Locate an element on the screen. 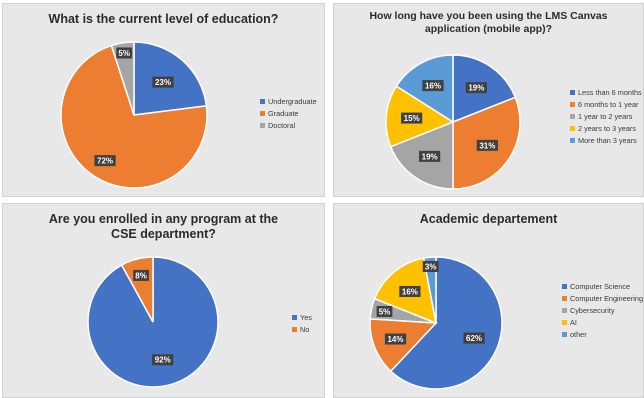 The width and height of the screenshot is (644, 398). legend-item: Yes is located at coordinates (302, 317).